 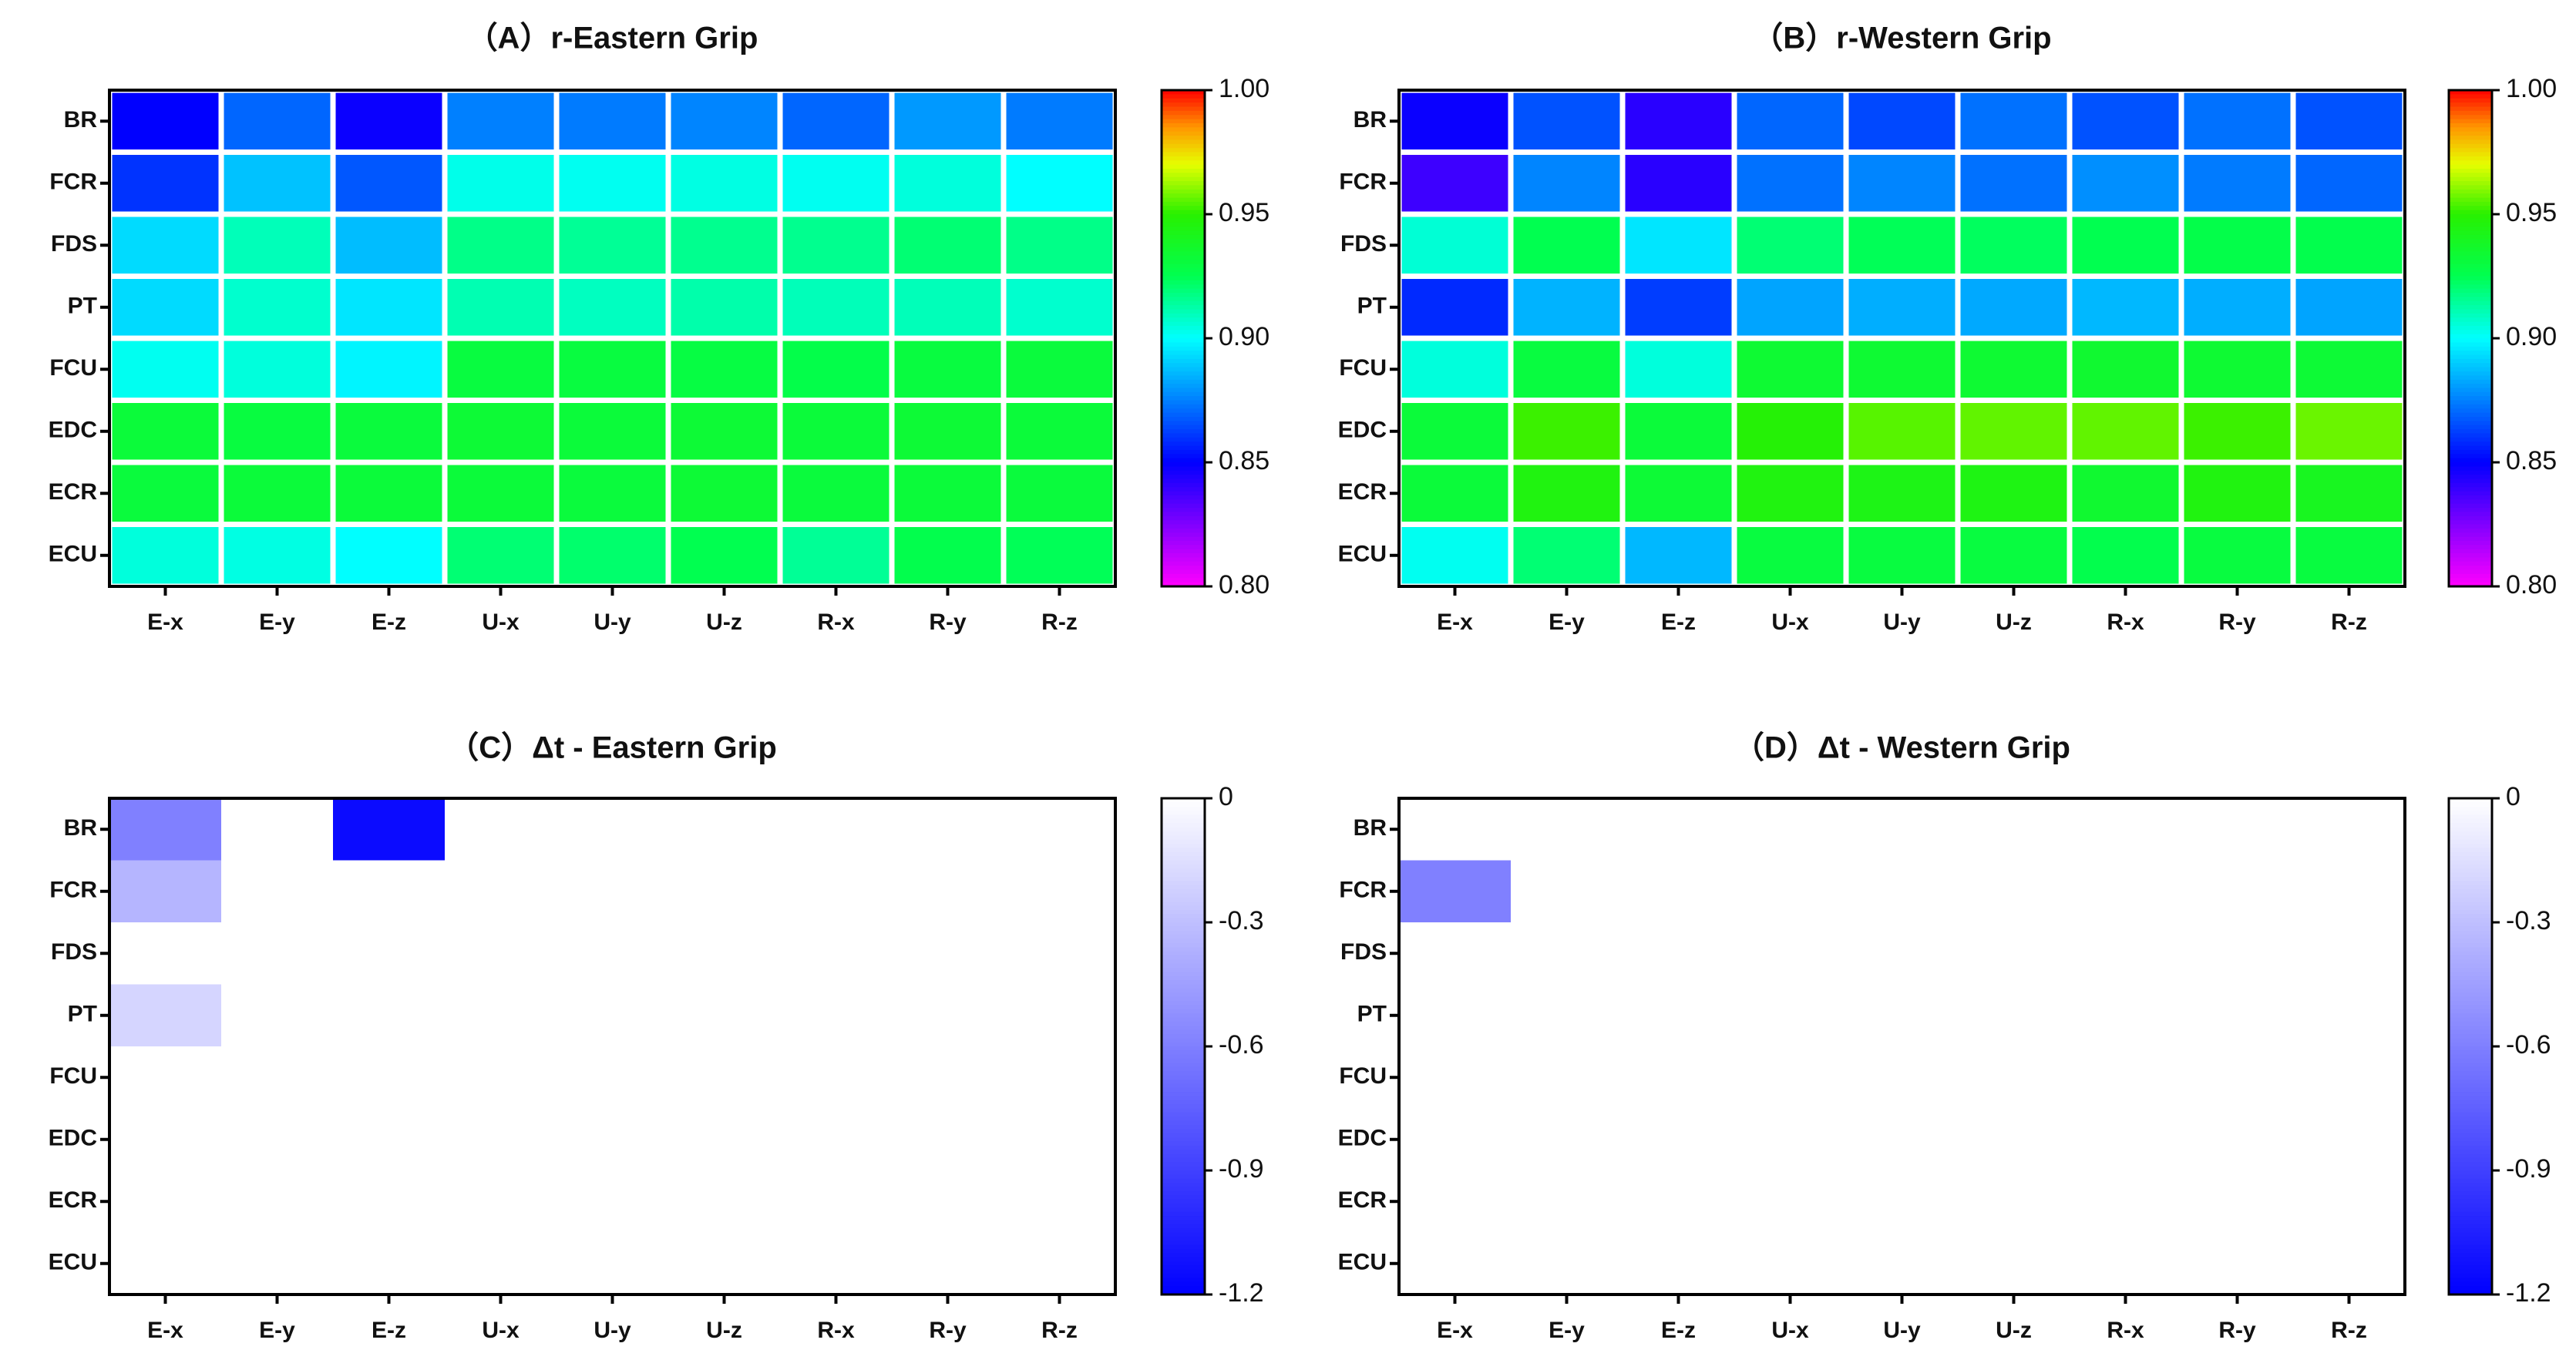 What do you see at coordinates (2014, 245) in the screenshot?
I see `heatmap-cell-fds-u-z` at bounding box center [2014, 245].